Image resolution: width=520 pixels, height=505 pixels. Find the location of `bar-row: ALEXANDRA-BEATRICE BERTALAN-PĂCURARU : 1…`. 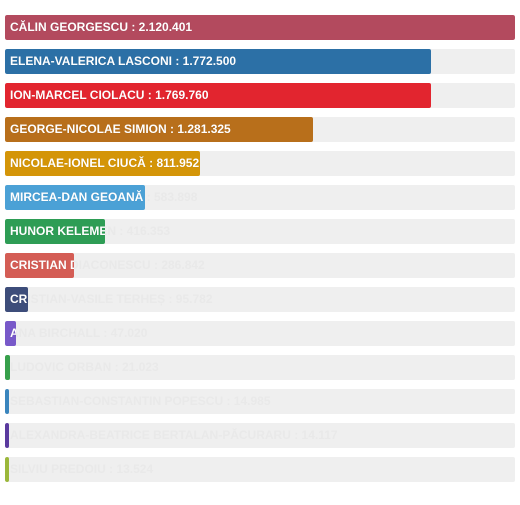

bar-row: ALEXANDRA-BEATRICE BERTALAN-PĂCURARU : 1… is located at coordinates (260, 435).